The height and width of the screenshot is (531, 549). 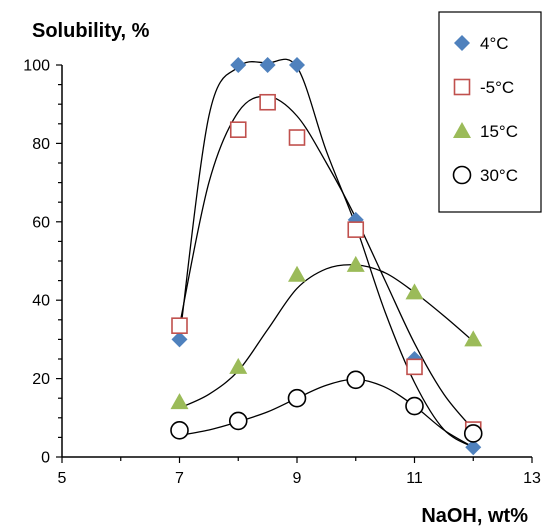 What do you see at coordinates (41, 301) in the screenshot?
I see `y-tick-label: 40` at bounding box center [41, 301].